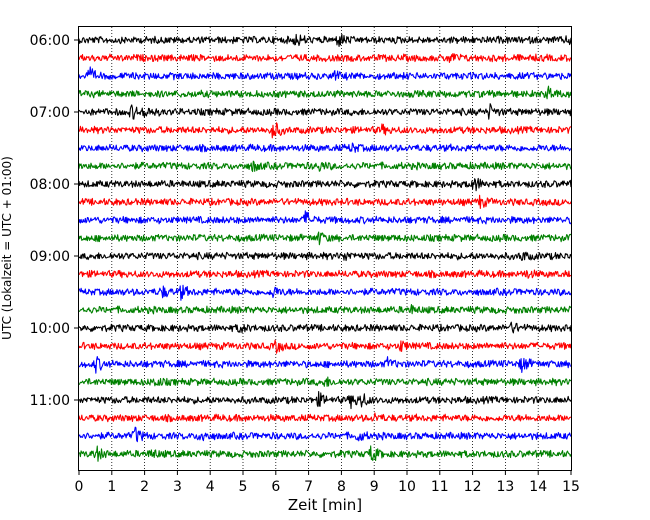  I want to click on x-axis: 0 1 2 3 4 5 6 7 8 9 10 11 12 13 14 15, so click(327, 482).